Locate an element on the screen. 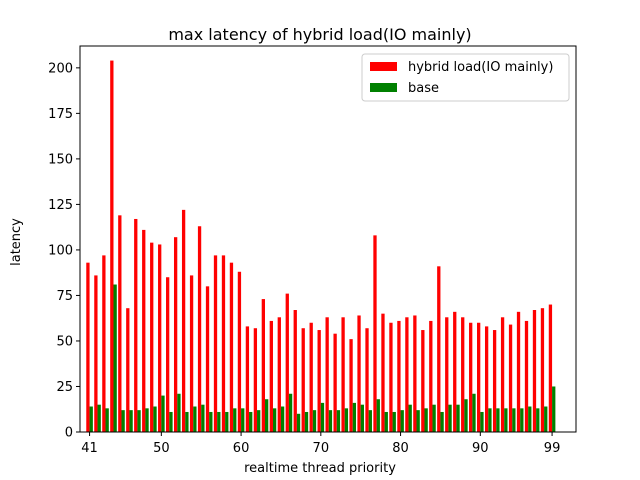 The image size is (640, 480). y-axis: 0 25 50 75 100 125 150 175 200 is located at coordinates (64, 251).